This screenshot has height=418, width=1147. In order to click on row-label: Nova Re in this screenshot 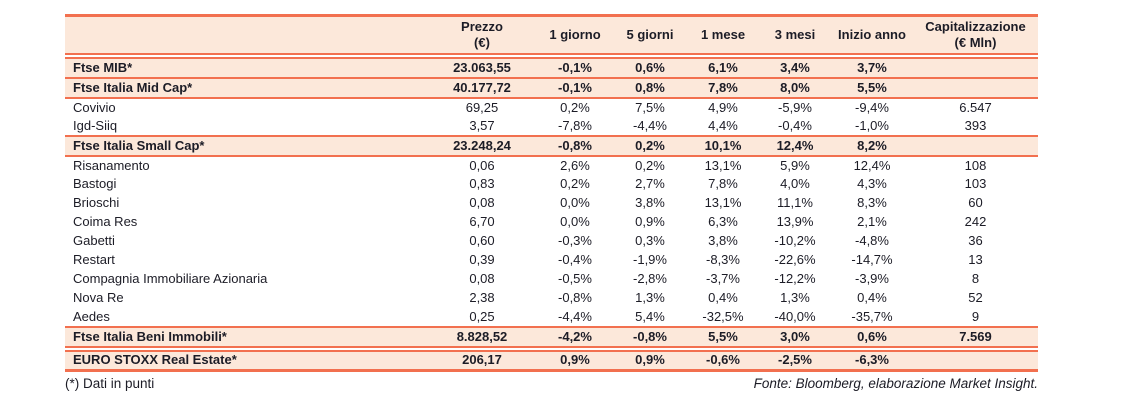, I will do `click(98, 298)`.